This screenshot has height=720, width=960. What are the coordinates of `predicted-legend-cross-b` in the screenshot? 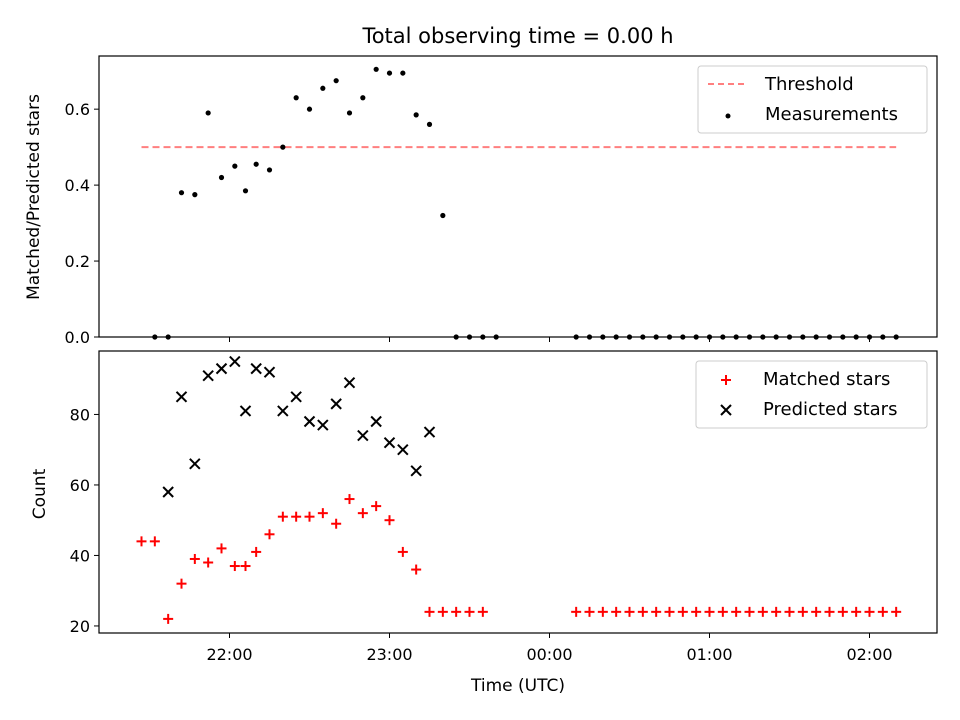 It's located at (726, 410).